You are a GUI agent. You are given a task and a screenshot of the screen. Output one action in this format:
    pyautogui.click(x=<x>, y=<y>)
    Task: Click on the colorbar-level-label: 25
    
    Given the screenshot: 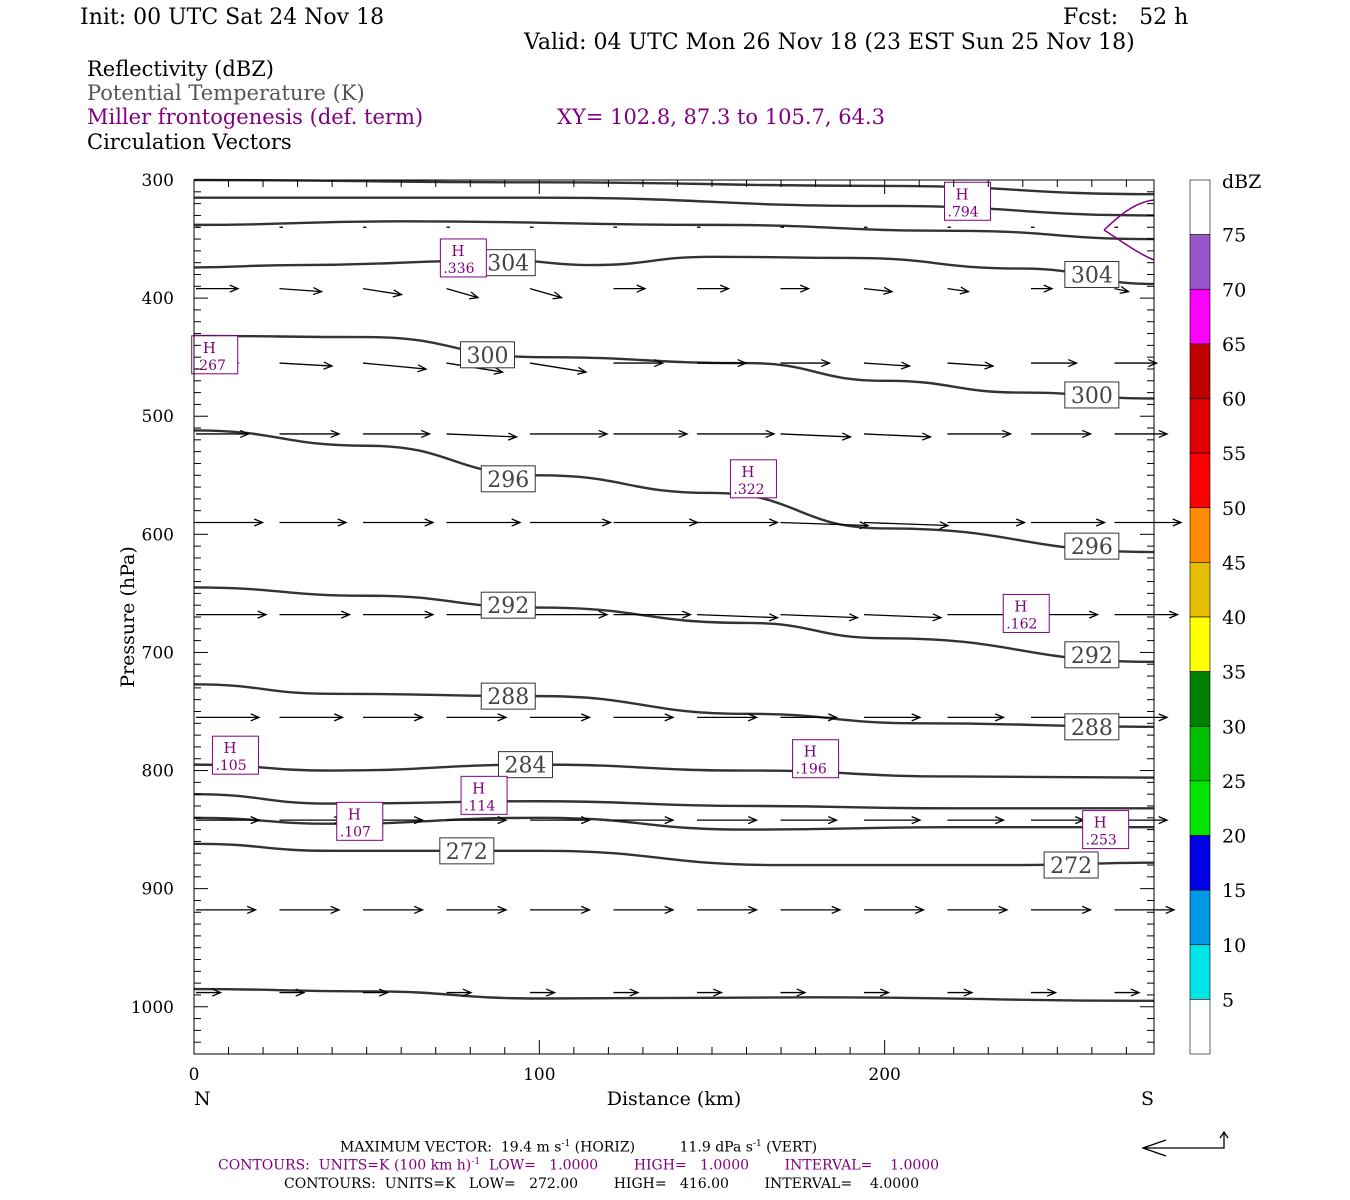 What is the action you would take?
    pyautogui.click(x=1234, y=782)
    